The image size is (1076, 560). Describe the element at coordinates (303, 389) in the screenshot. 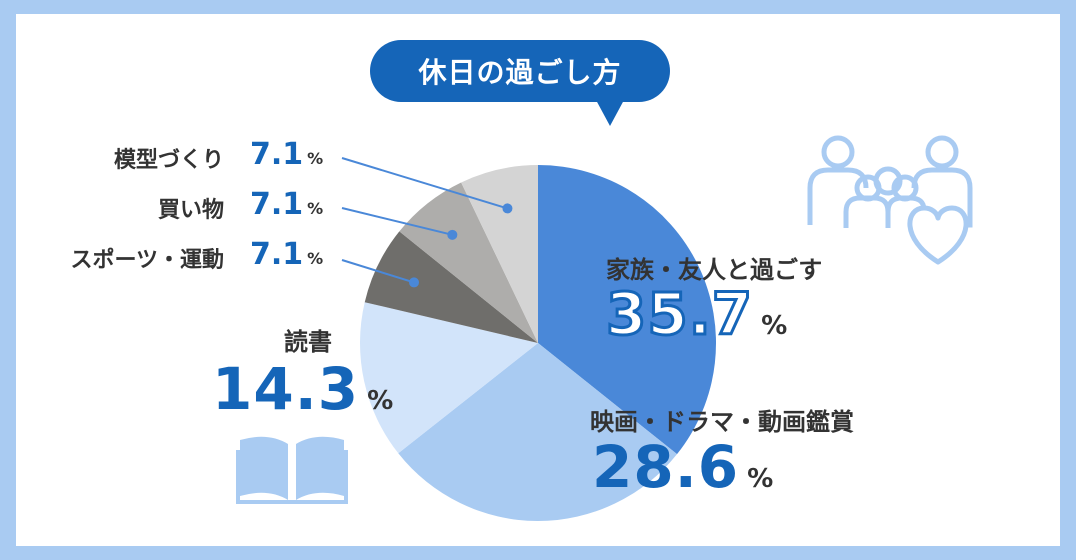

I see `value-reading: 14.3%` at that location.